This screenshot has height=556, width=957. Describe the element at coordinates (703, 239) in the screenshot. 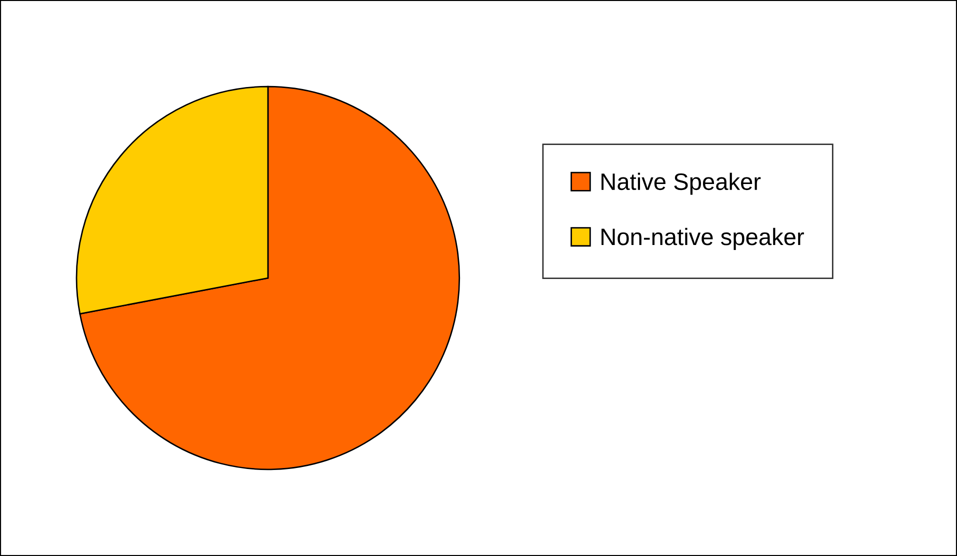

I see `legend-label: Non-native speaker` at that location.